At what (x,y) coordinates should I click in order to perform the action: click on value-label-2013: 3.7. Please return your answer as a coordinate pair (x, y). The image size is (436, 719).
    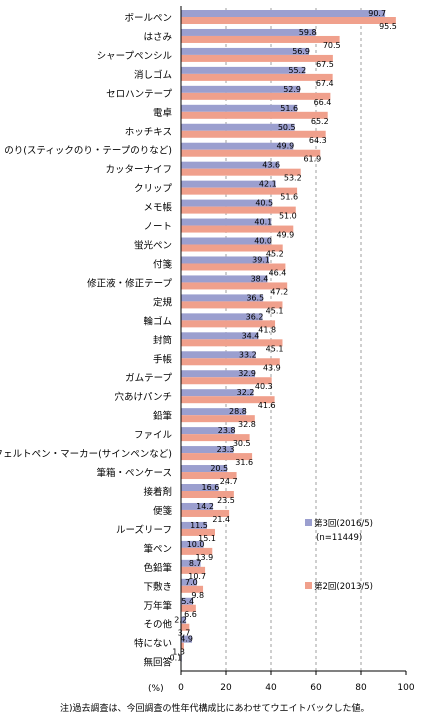
    Looking at the image, I should click on (184, 633).